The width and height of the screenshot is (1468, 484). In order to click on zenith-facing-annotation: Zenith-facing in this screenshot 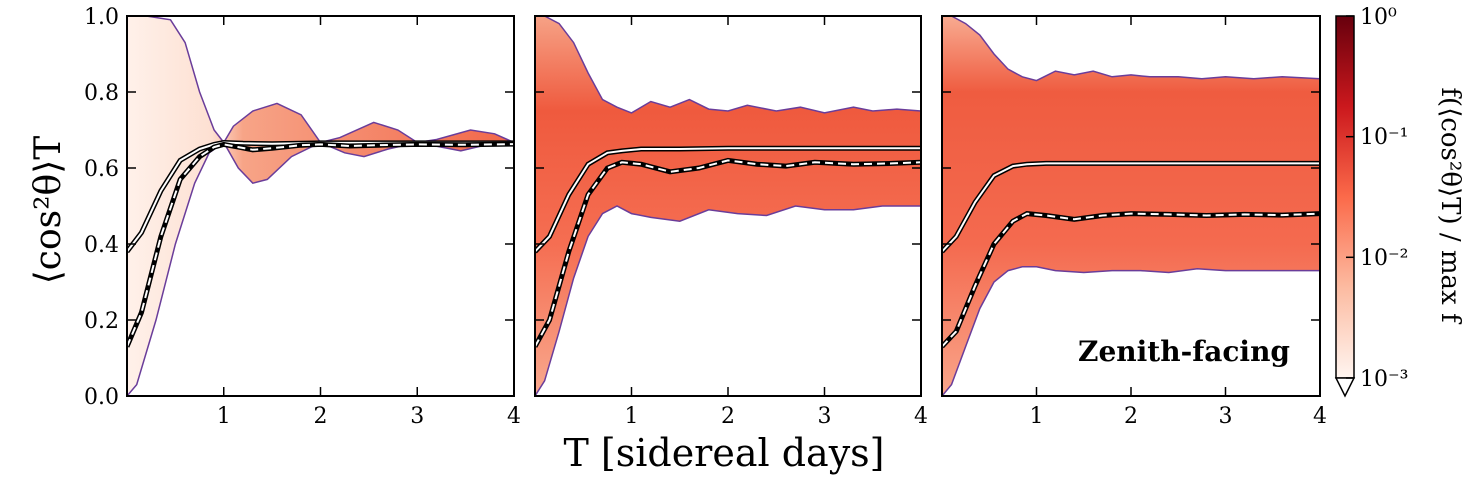, I will do `click(1184, 351)`.